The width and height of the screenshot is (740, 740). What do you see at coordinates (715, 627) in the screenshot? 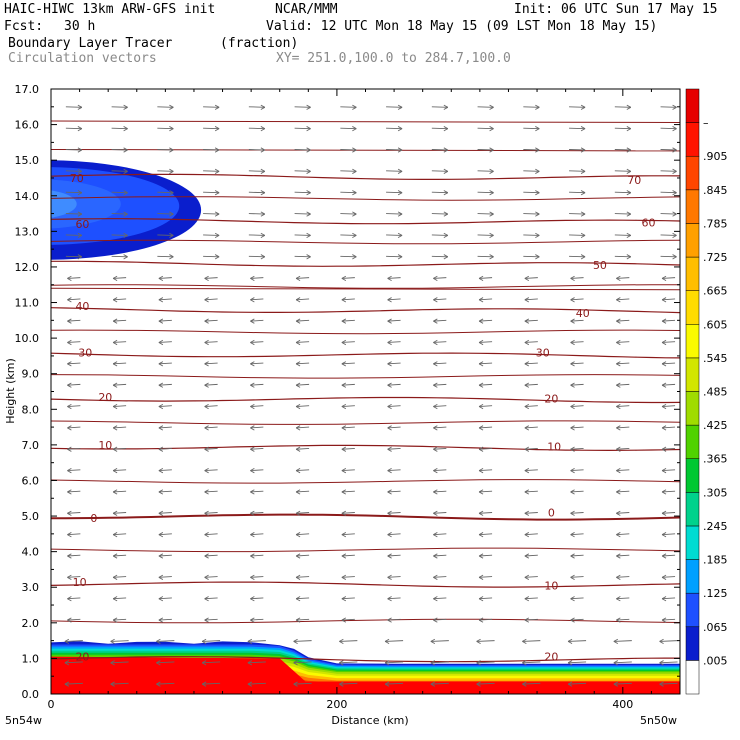
I see `colorbar-label: .065` at bounding box center [715, 627].